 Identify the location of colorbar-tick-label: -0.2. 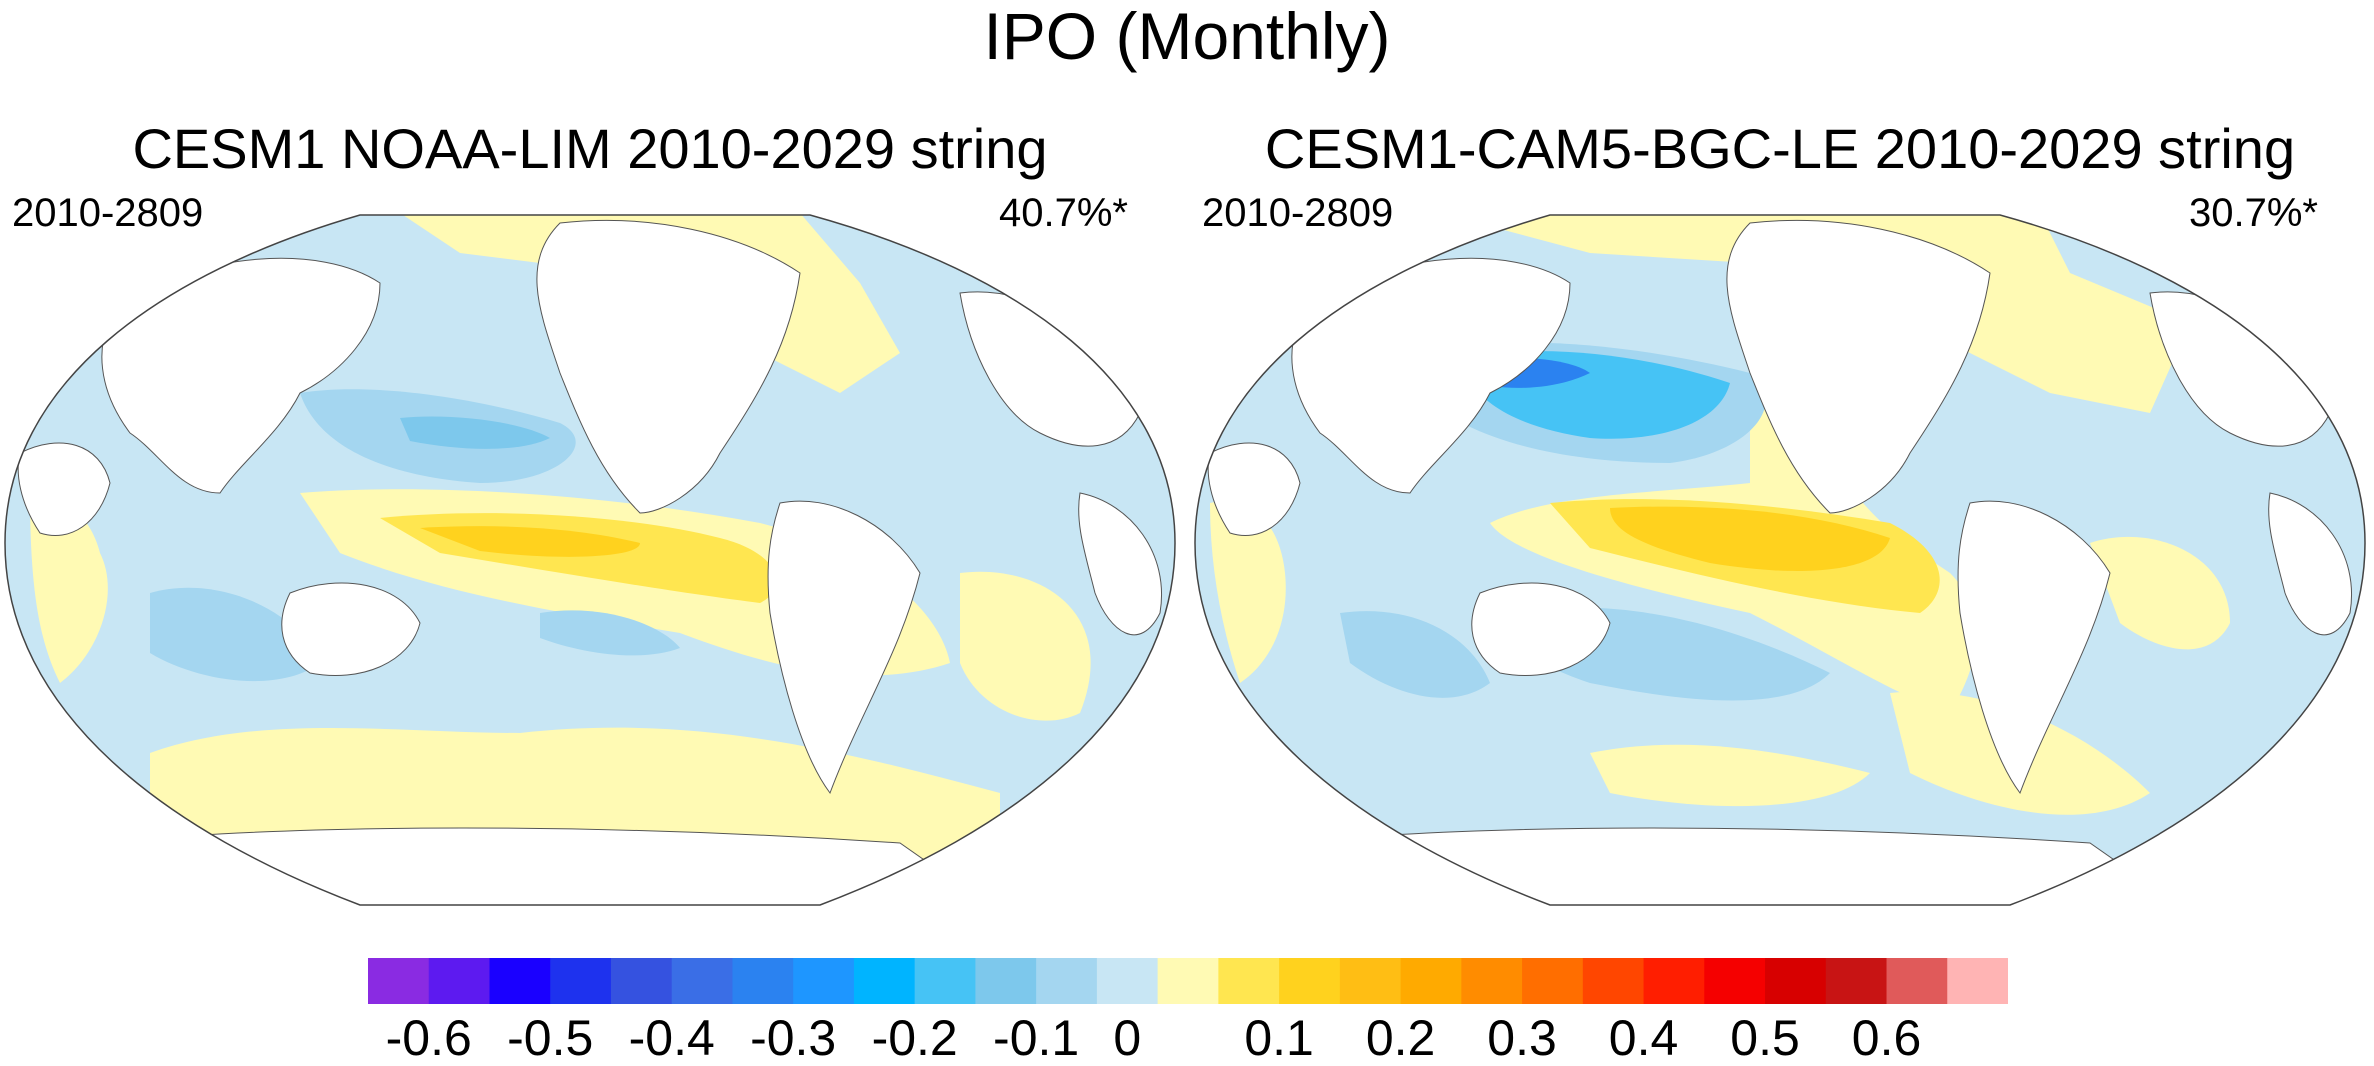
(914, 1038).